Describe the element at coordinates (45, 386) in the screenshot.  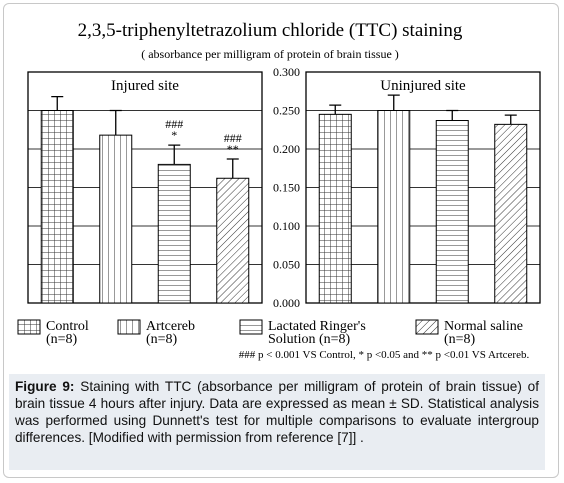
I see `caption-label: Figure 9:` at that location.